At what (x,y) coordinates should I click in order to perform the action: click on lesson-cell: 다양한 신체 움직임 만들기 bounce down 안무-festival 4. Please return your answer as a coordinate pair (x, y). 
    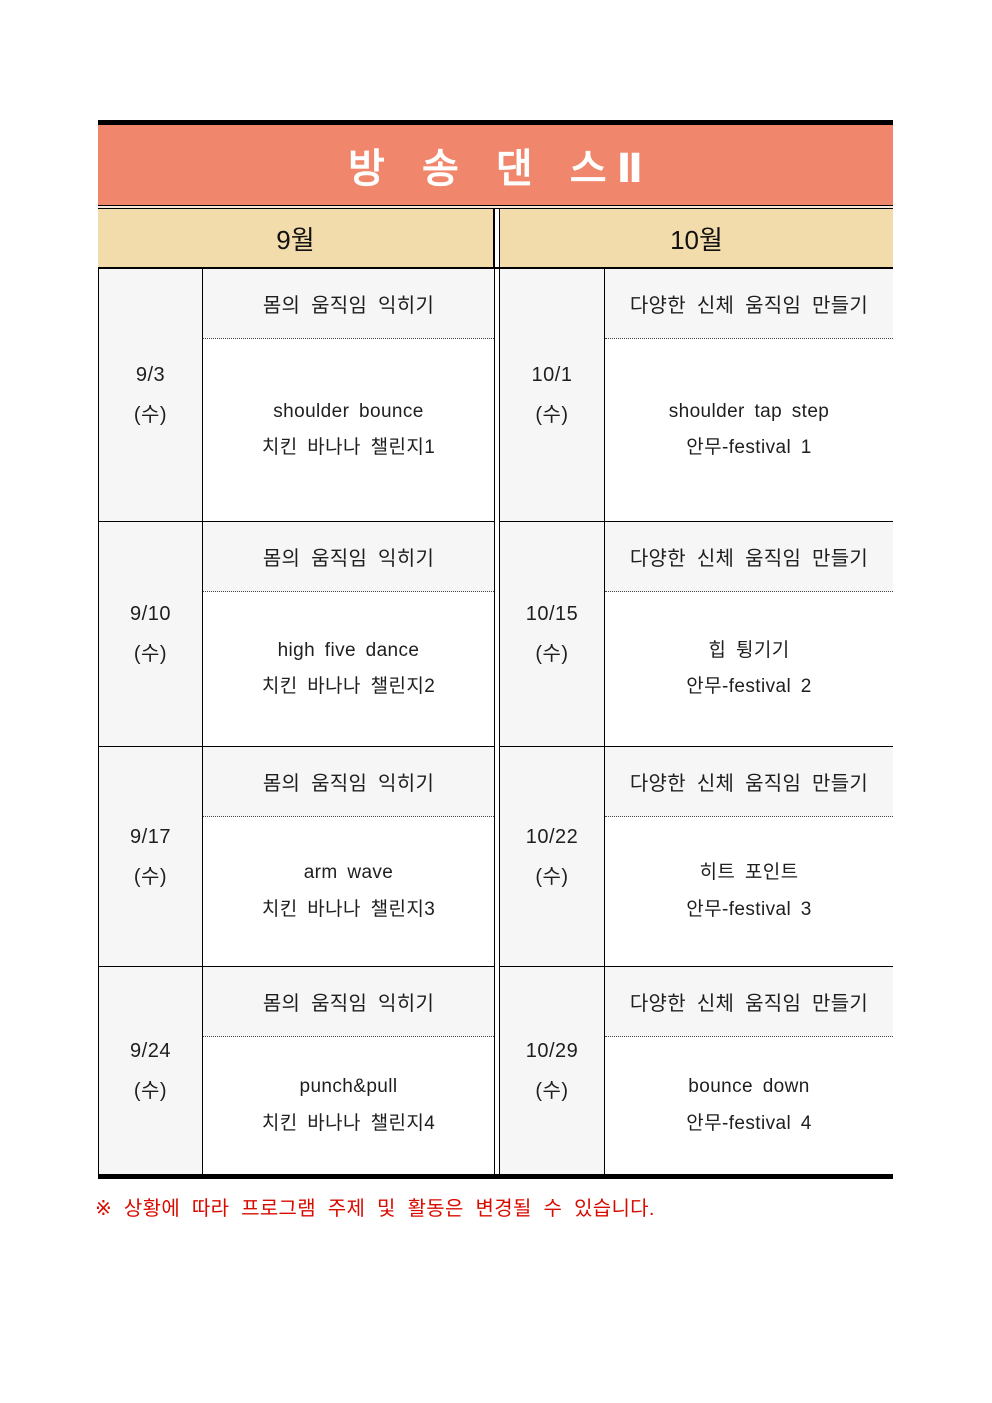
    Looking at the image, I should click on (749, 1070).